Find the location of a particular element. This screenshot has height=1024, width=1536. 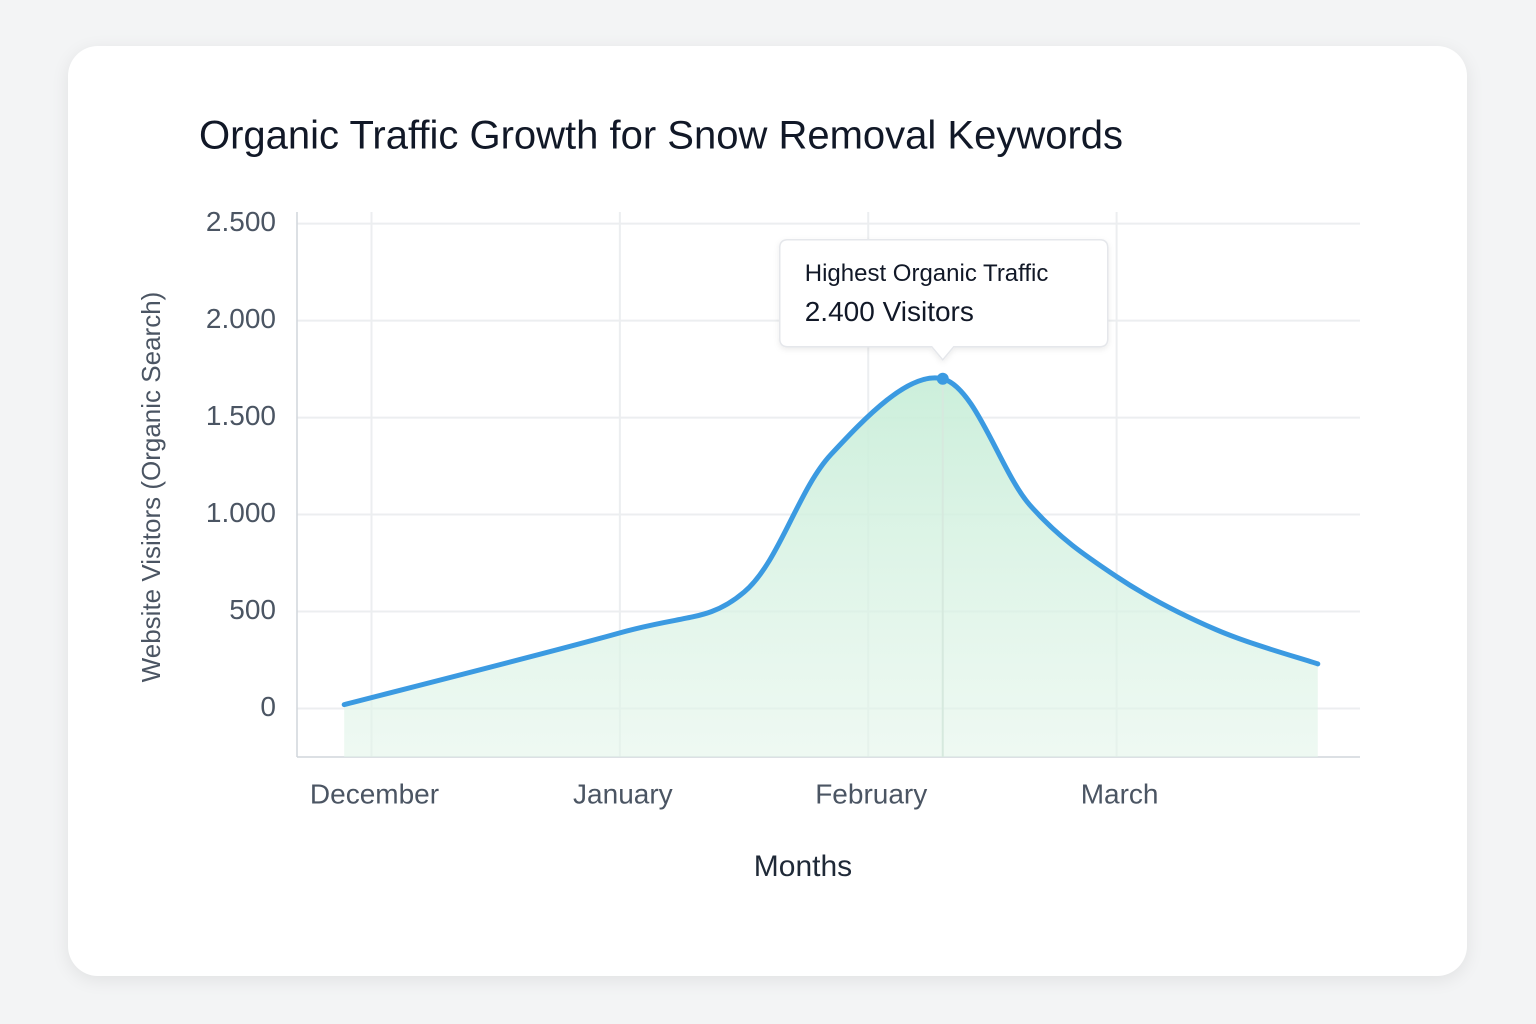

x-tick-label: January is located at coordinates (623, 793).